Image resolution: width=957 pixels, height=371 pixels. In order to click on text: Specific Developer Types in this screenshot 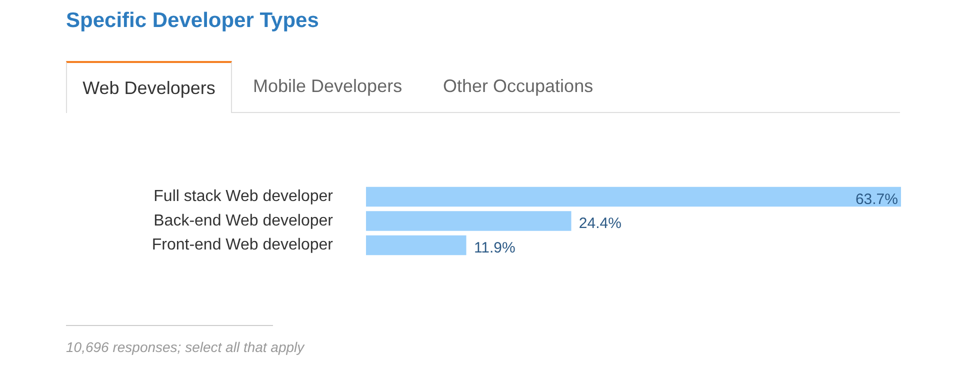, I will do `click(192, 21)`.